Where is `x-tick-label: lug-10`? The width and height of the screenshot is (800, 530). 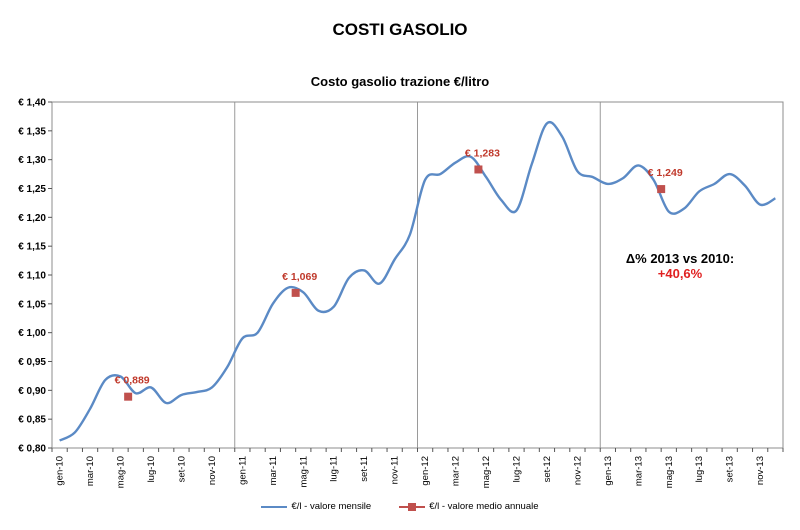 x-tick-label: lug-10 is located at coordinates (151, 469).